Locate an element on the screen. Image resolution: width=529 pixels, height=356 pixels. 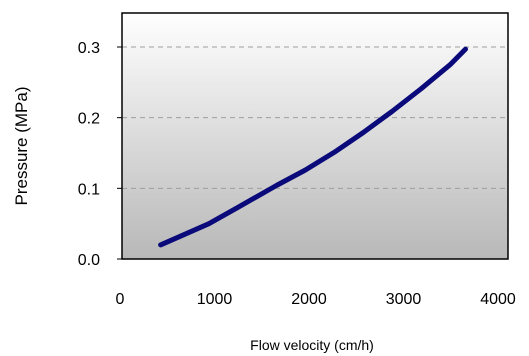
x-axis-title: Flow velocity (cm/h) is located at coordinates (312, 345).